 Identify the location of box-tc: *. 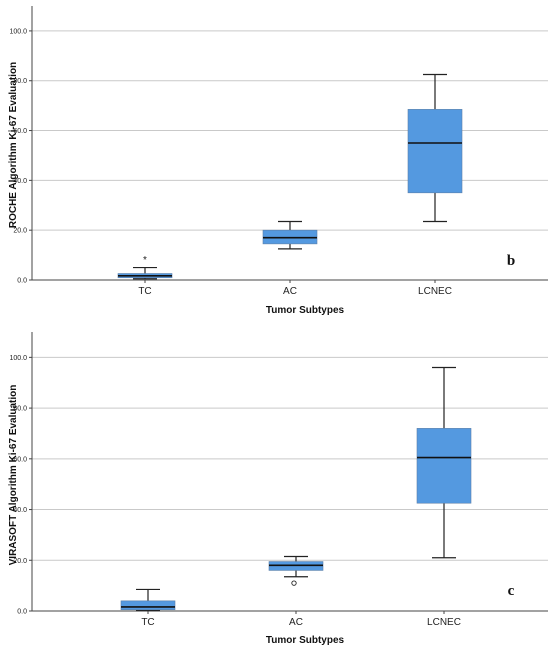
(145, 267).